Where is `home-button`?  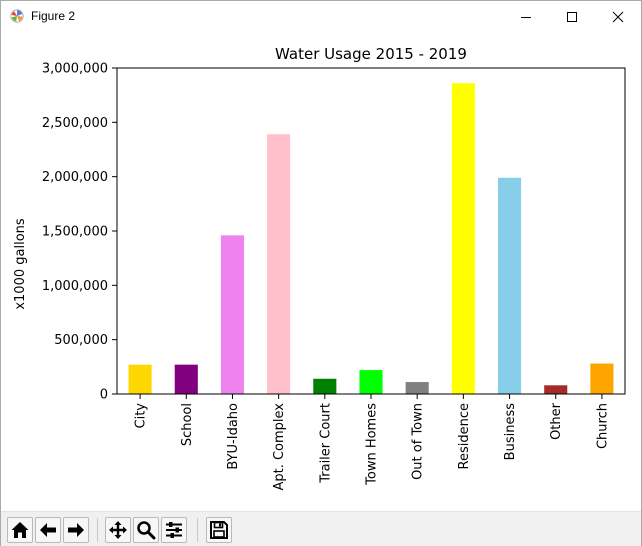
home-button is located at coordinates (20, 530).